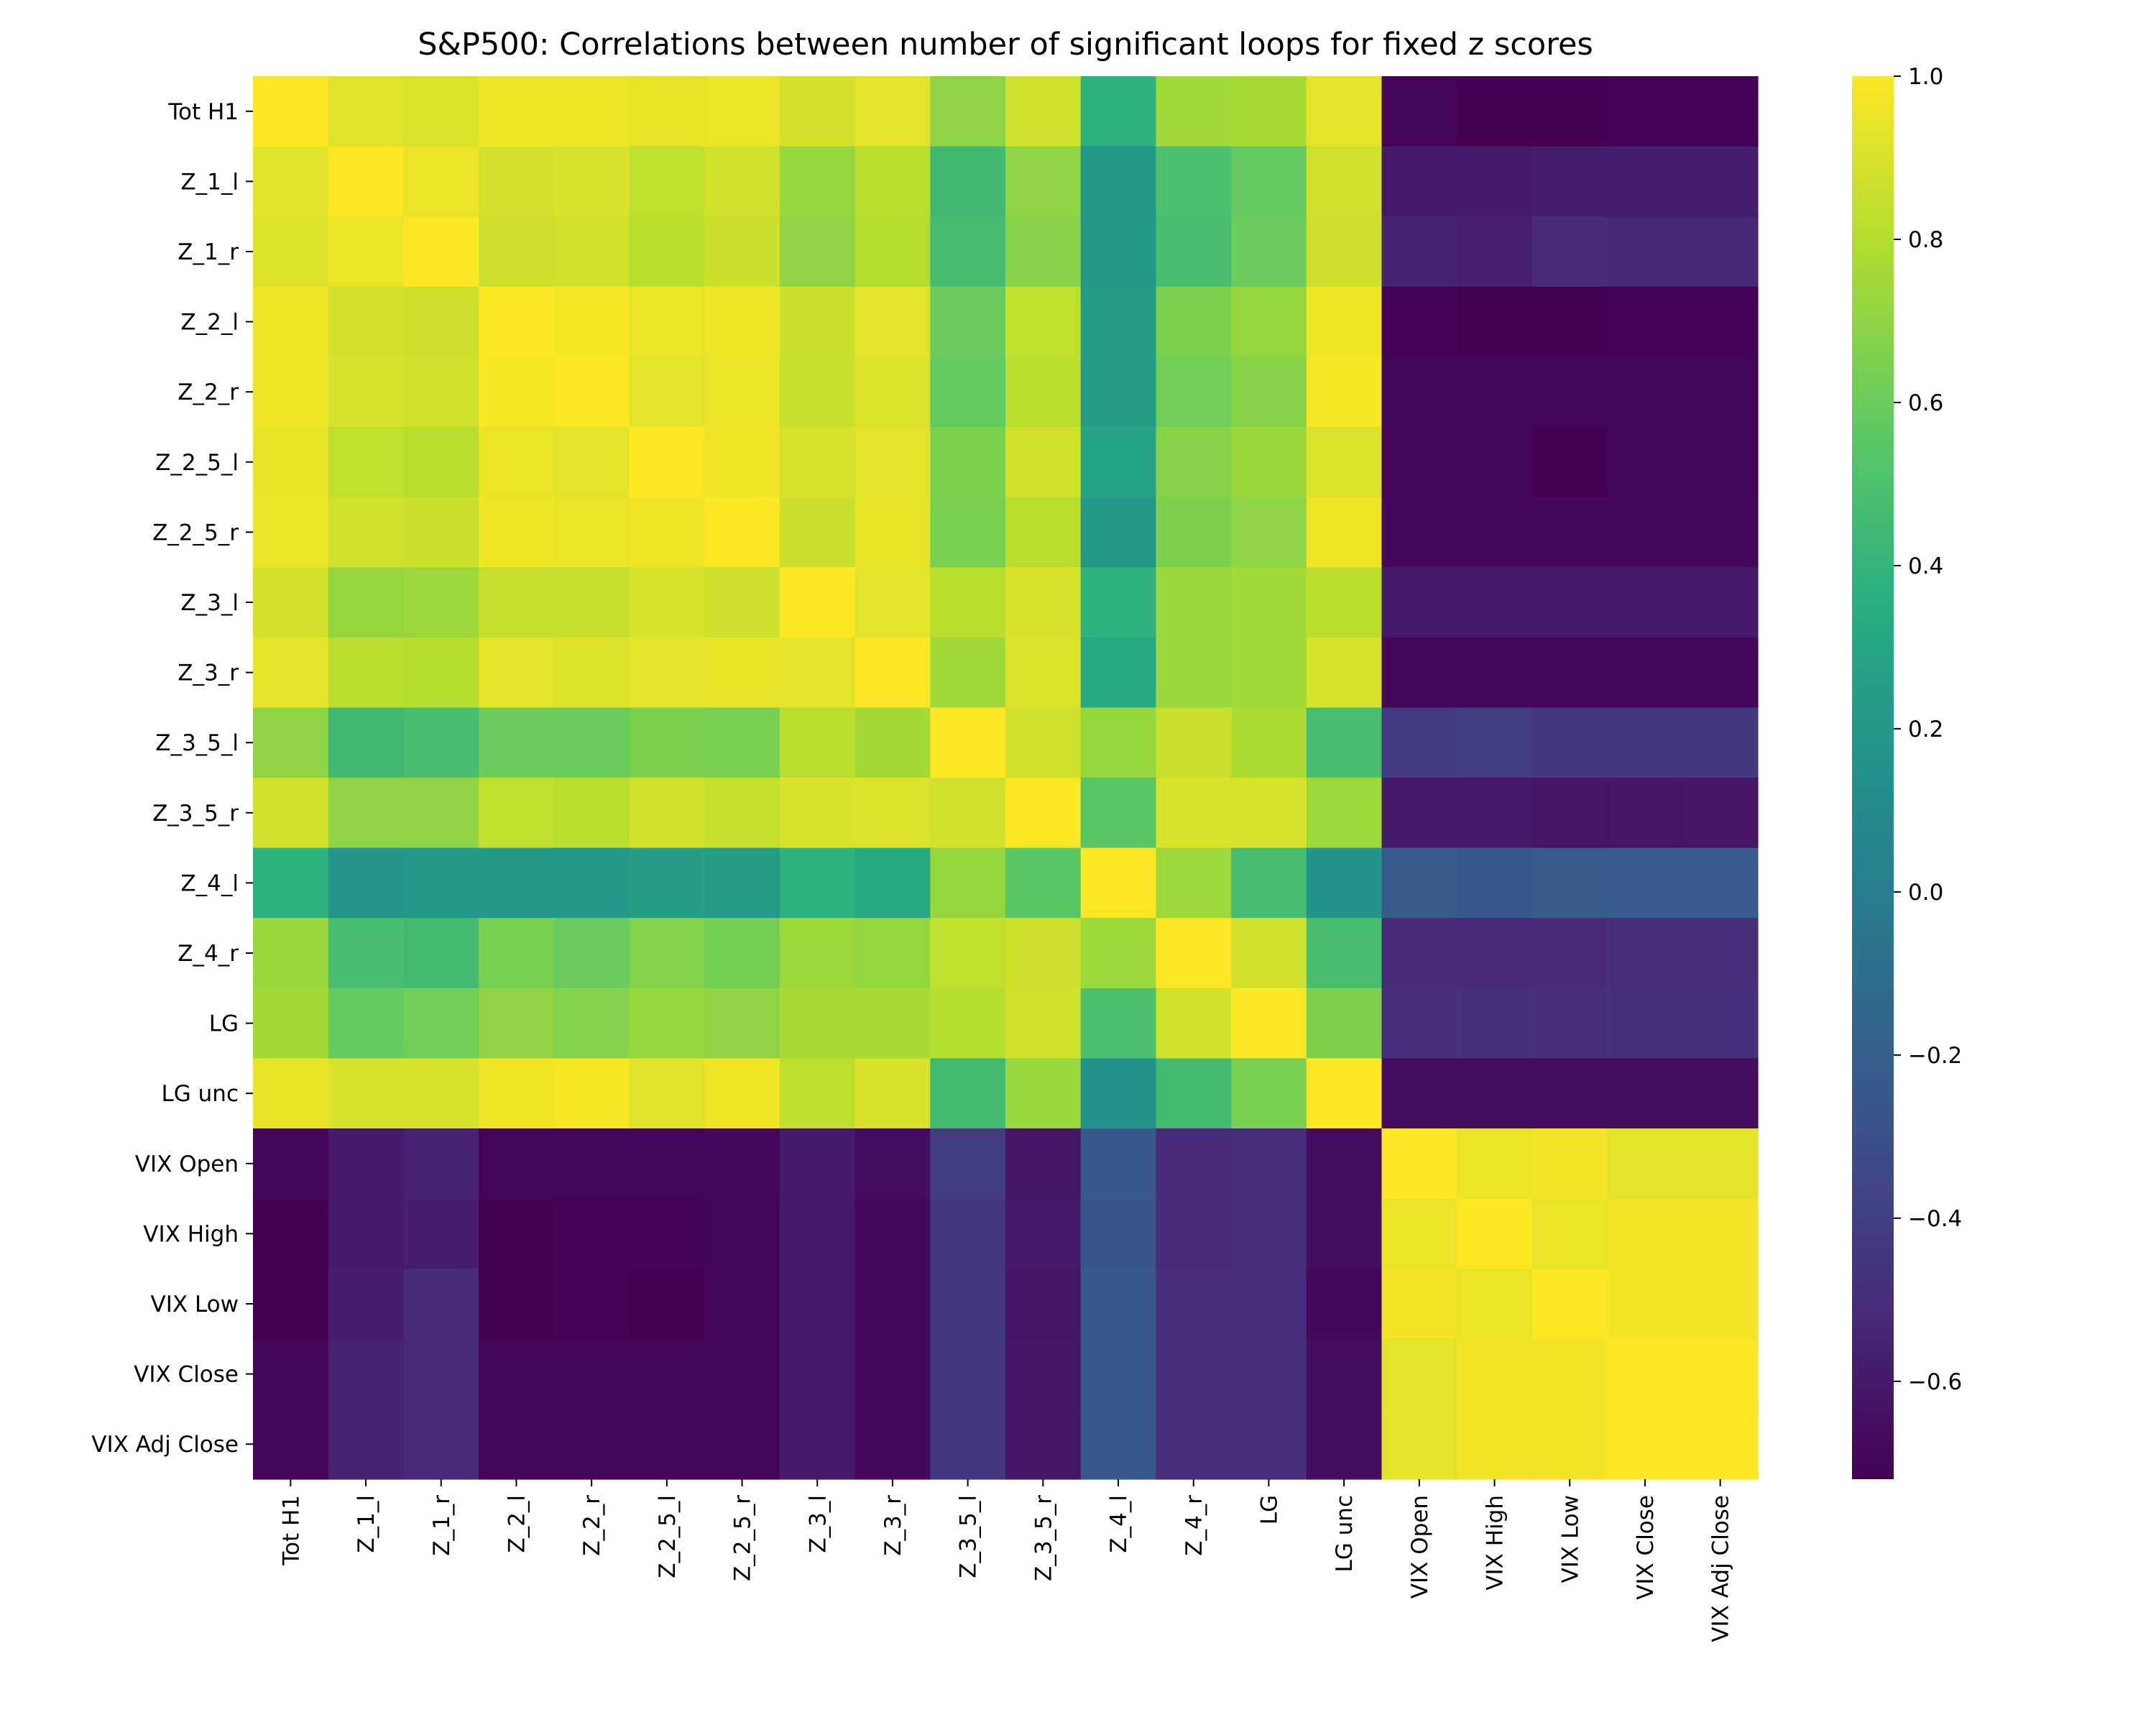  What do you see at coordinates (191, 1234) in the screenshot?
I see `y-tick-label: VIX High` at bounding box center [191, 1234].